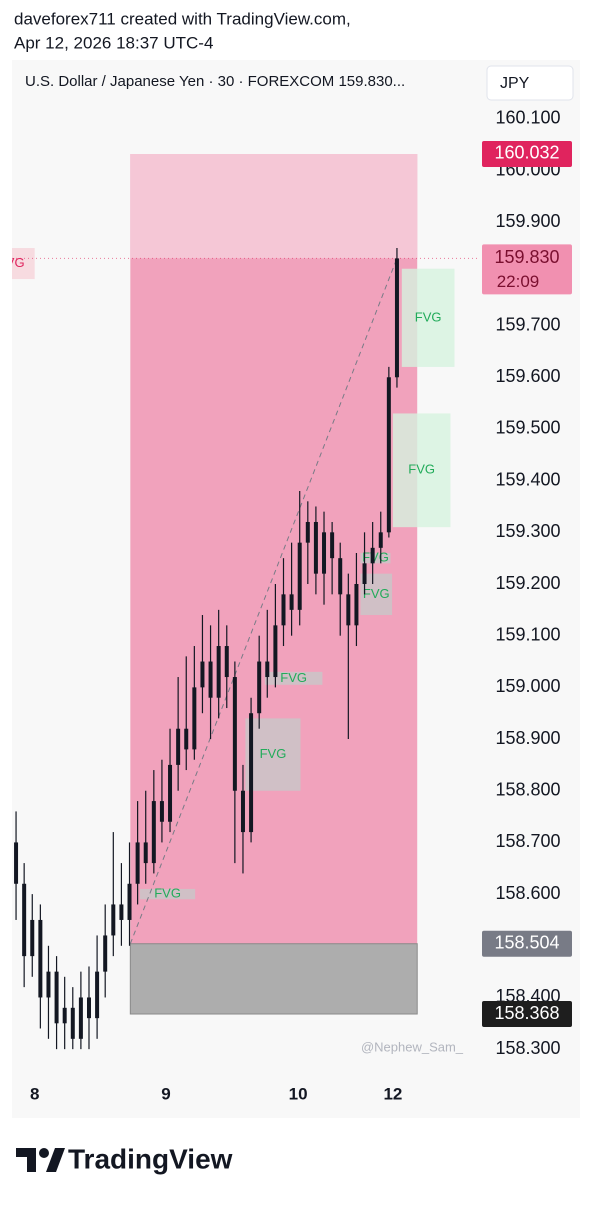 This screenshot has width=594, height=1205. What do you see at coordinates (527, 686) in the screenshot?
I see `y-tick-label: 159.000` at bounding box center [527, 686].